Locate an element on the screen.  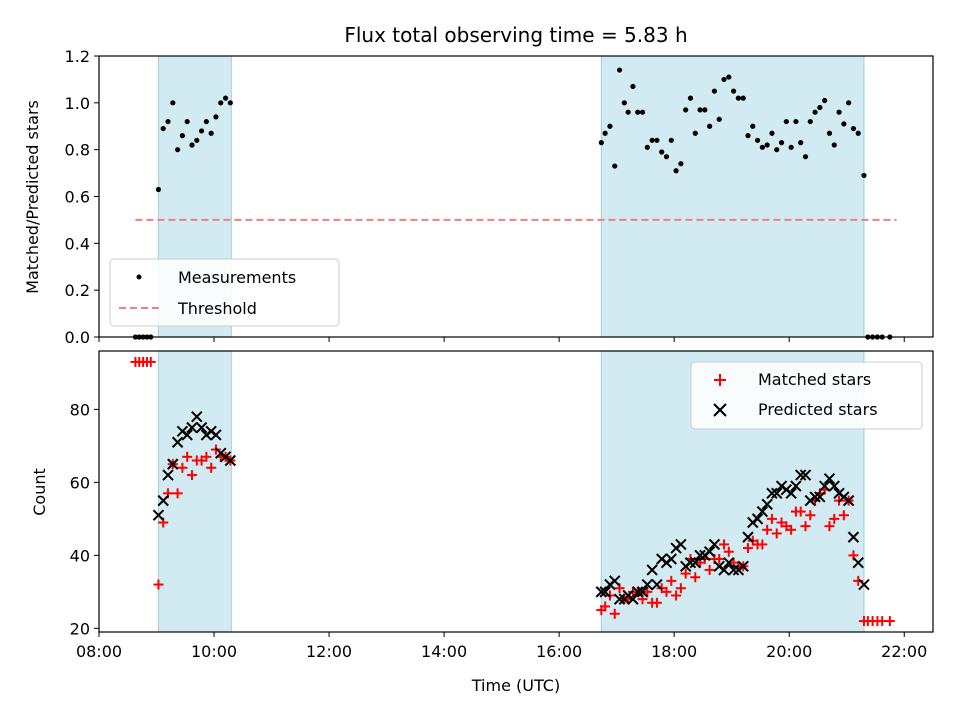
y-tick-label: 60 is located at coordinates (80, 482).